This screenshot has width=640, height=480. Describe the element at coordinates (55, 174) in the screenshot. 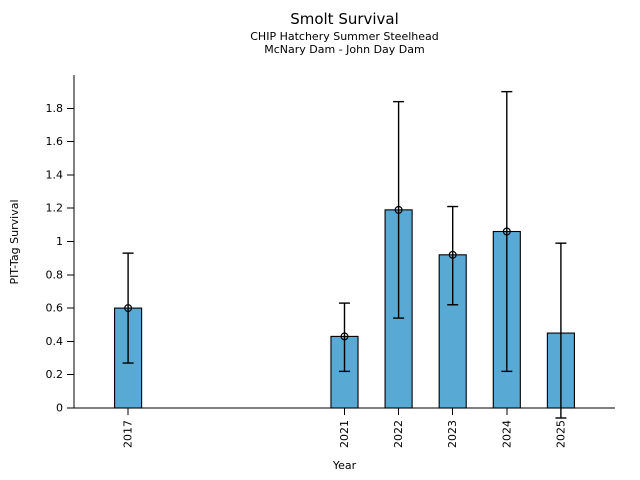

I see `y-tick-label: 1.4` at that location.